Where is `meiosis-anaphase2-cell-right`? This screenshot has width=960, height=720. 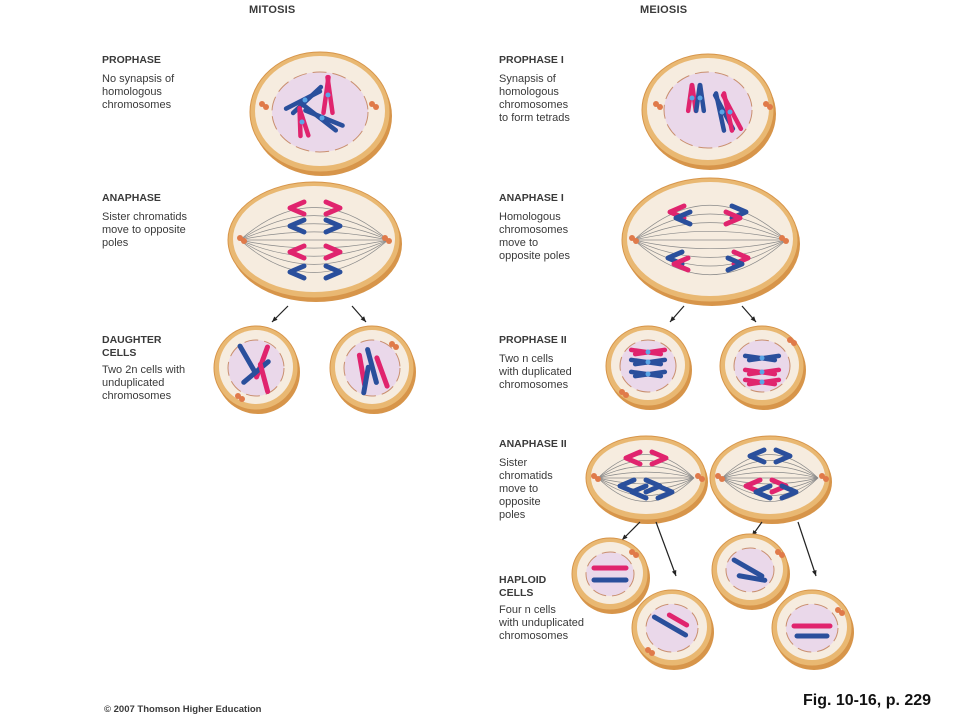 meiosis-anaphase2-cell-right is located at coordinates (770, 479).